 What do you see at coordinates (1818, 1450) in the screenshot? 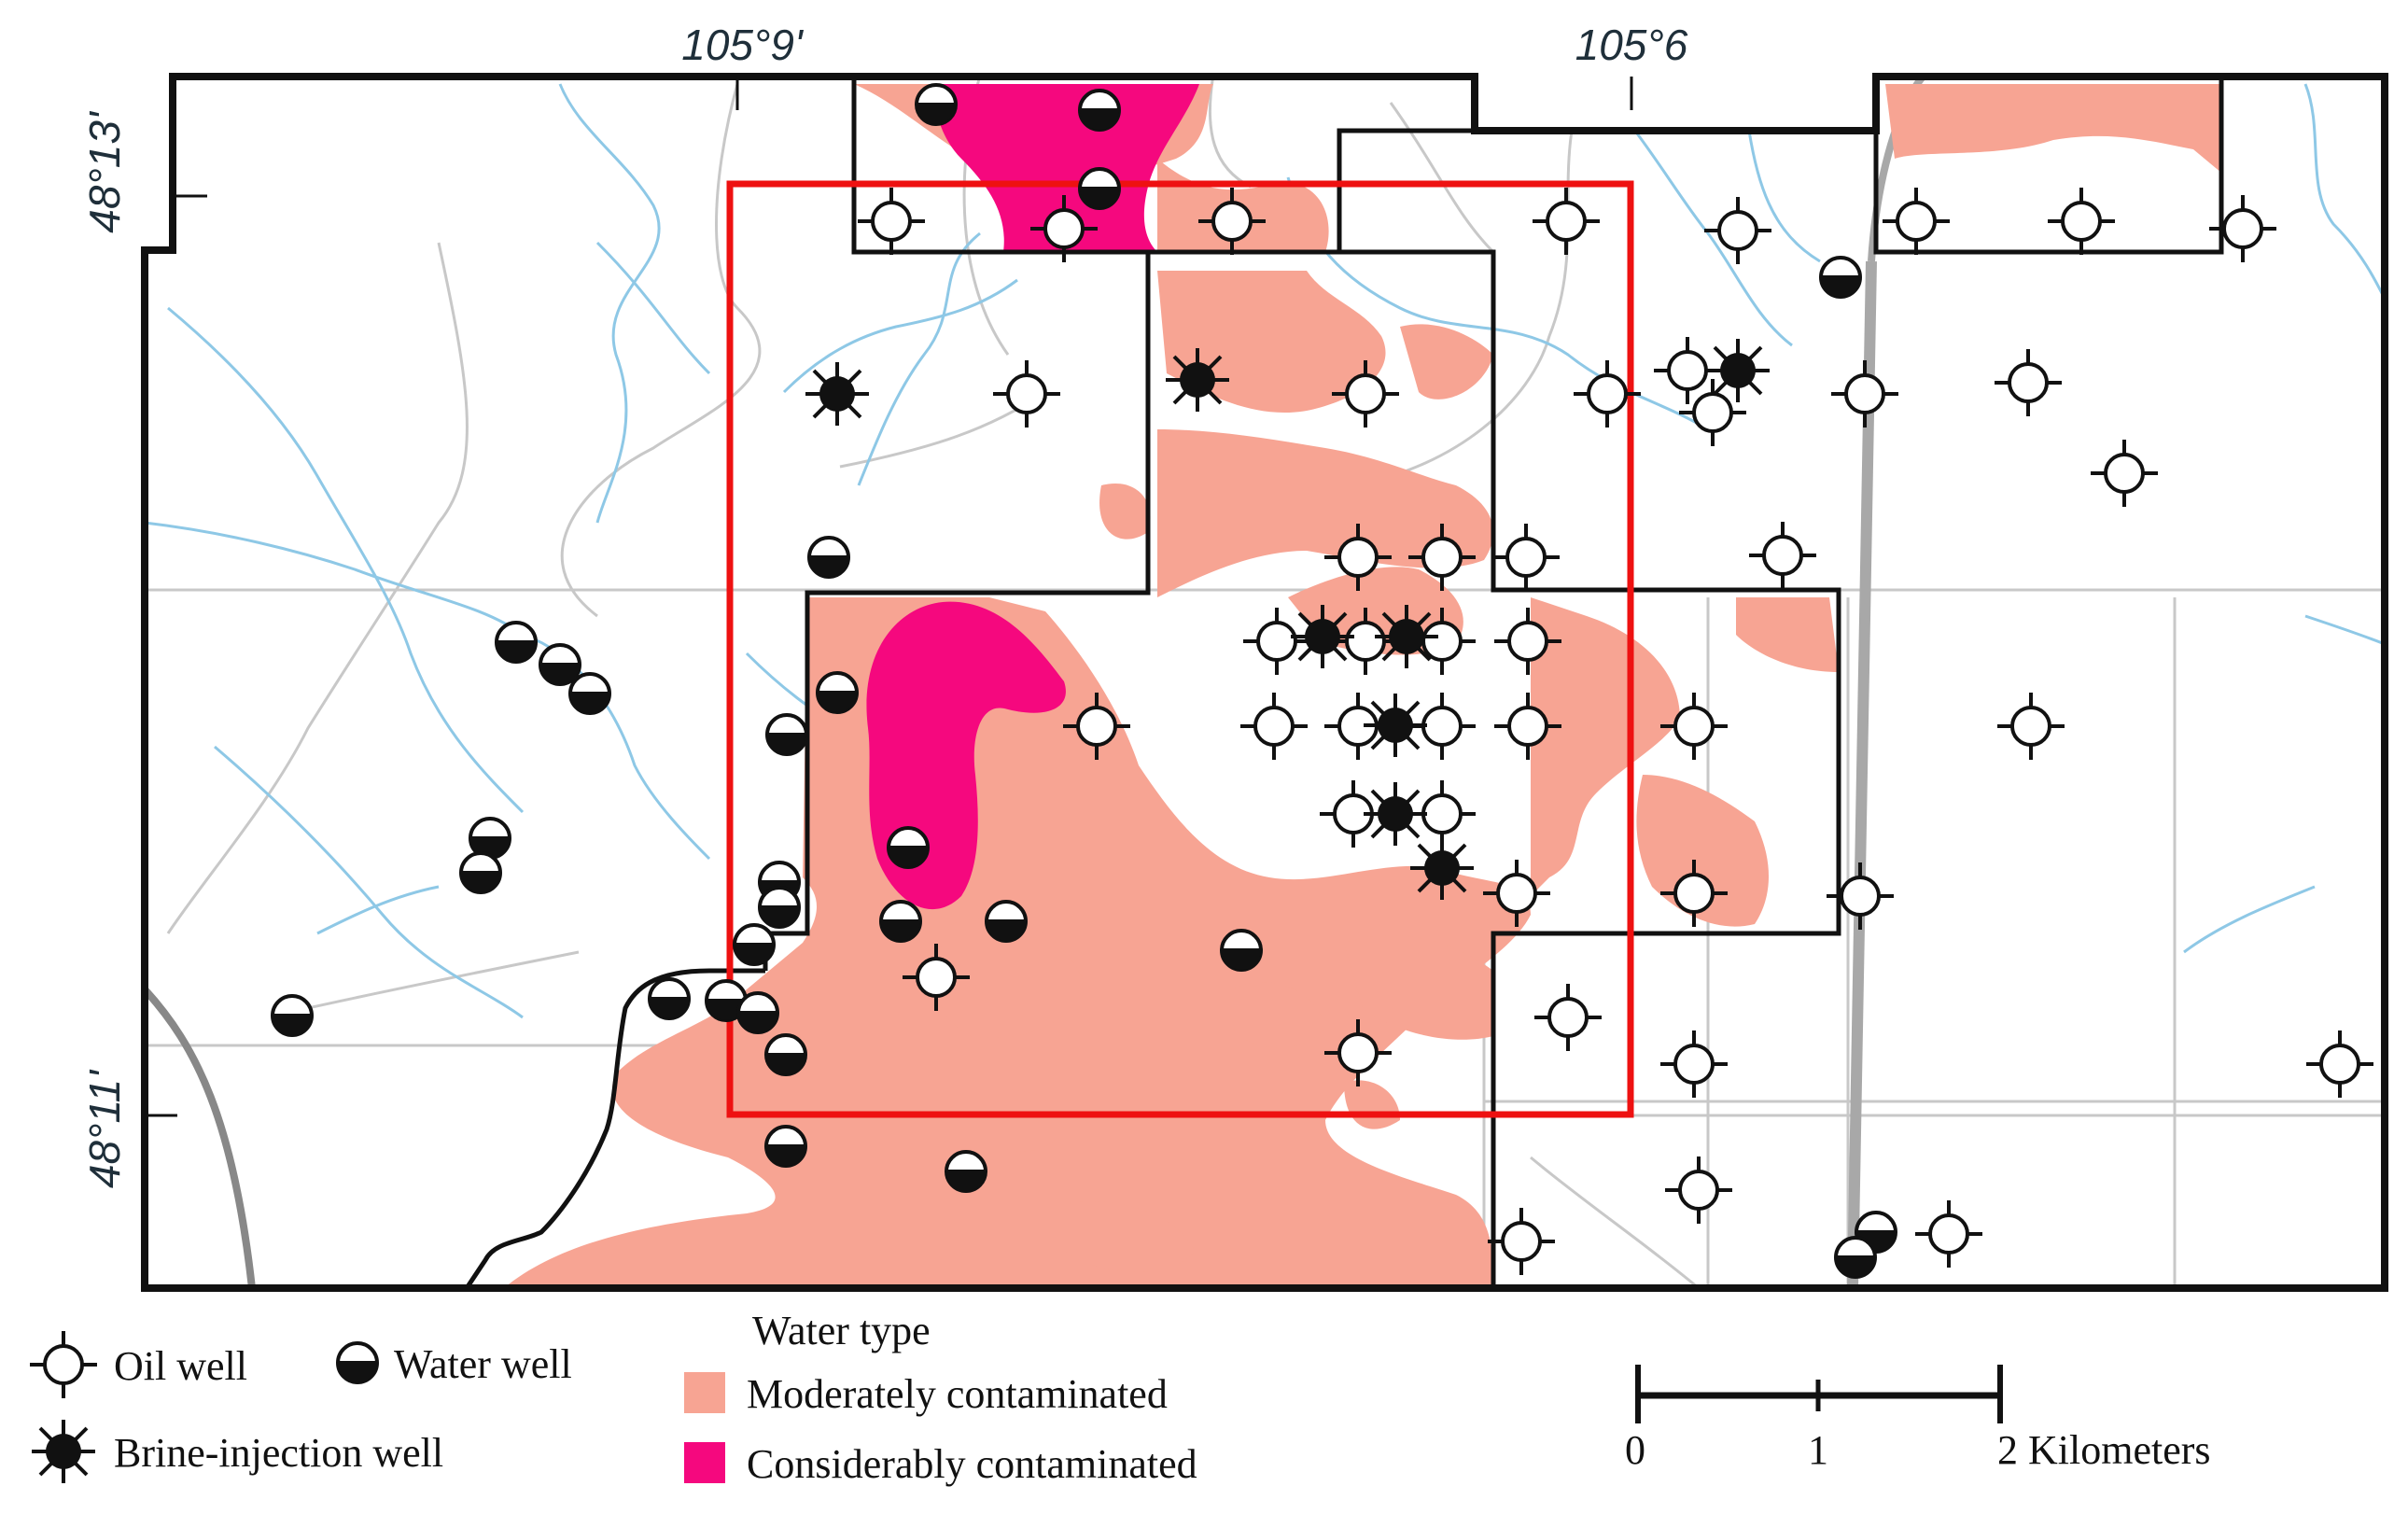
I see `scale-tick-1: 1` at bounding box center [1818, 1450].